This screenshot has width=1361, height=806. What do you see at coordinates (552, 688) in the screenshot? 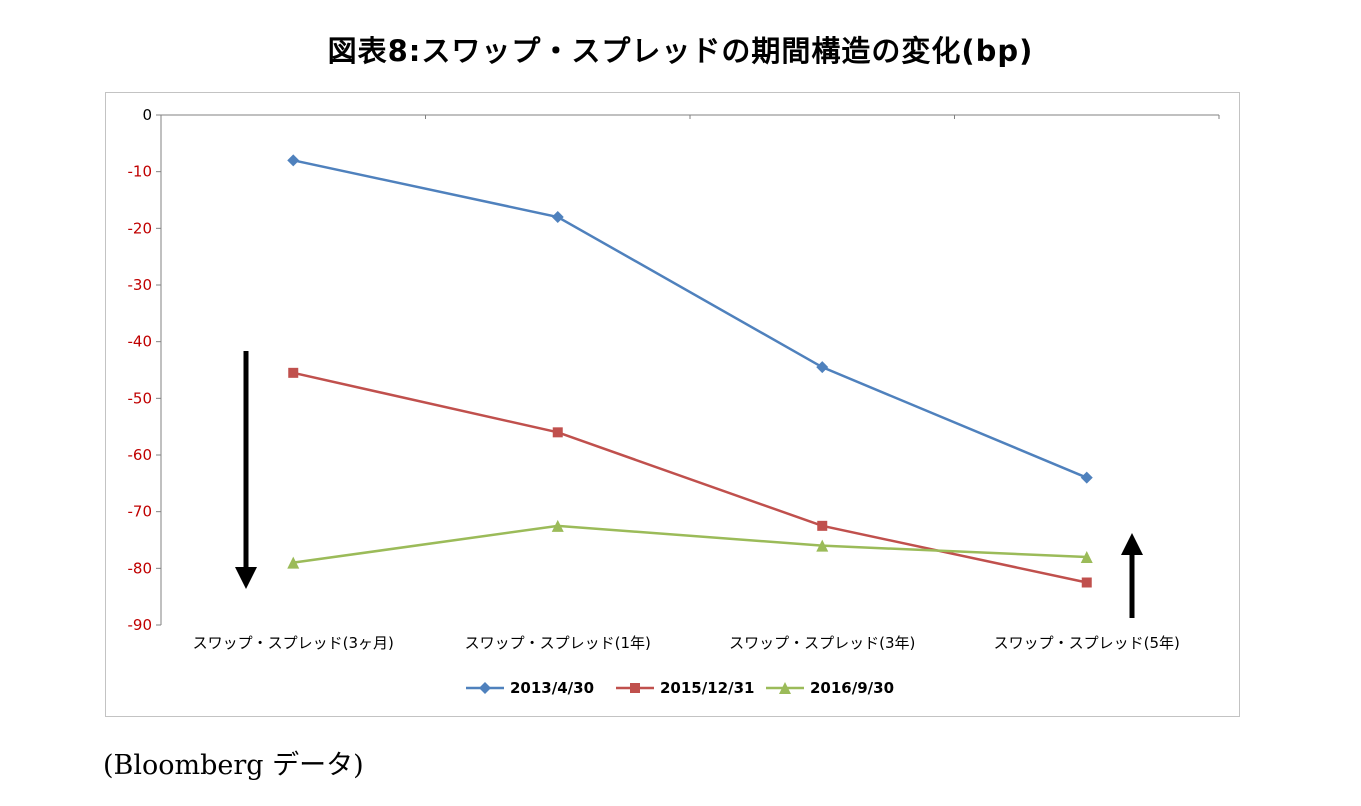
I see `legend-label: 2013/4/30` at bounding box center [552, 688].